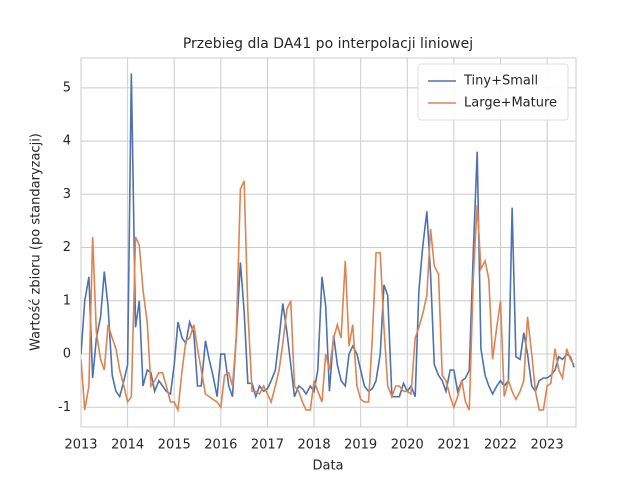  I want to click on x-tick-label: 2022, so click(500, 445).